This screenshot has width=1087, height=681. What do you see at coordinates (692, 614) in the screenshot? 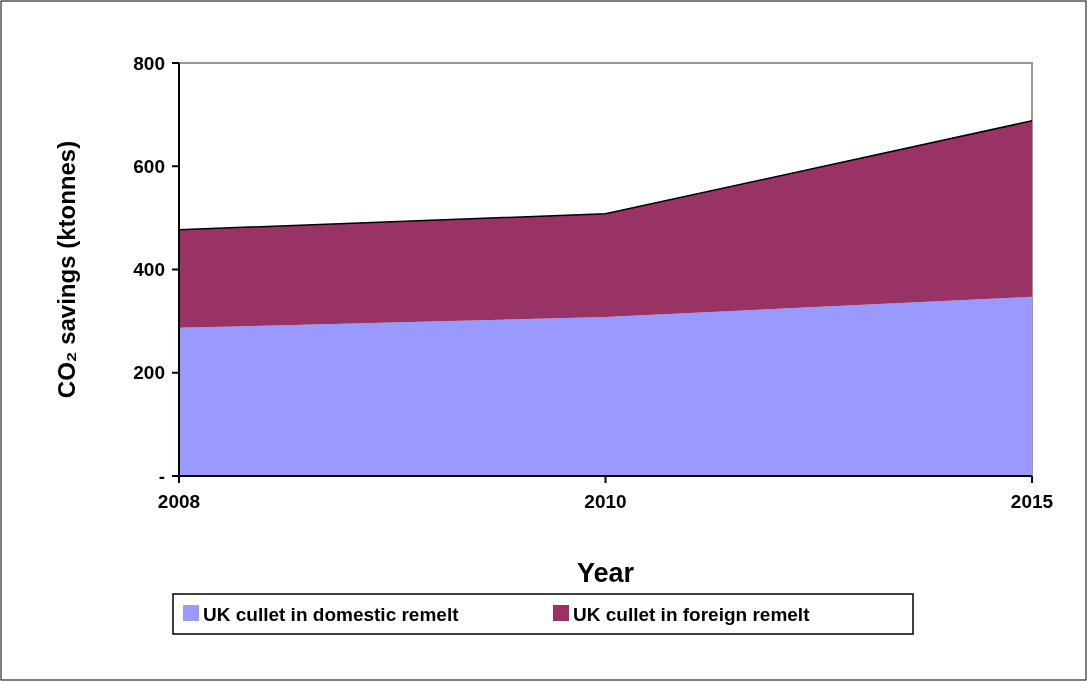
I see `legend-label: UK cullet in foreign remelt` at bounding box center [692, 614].